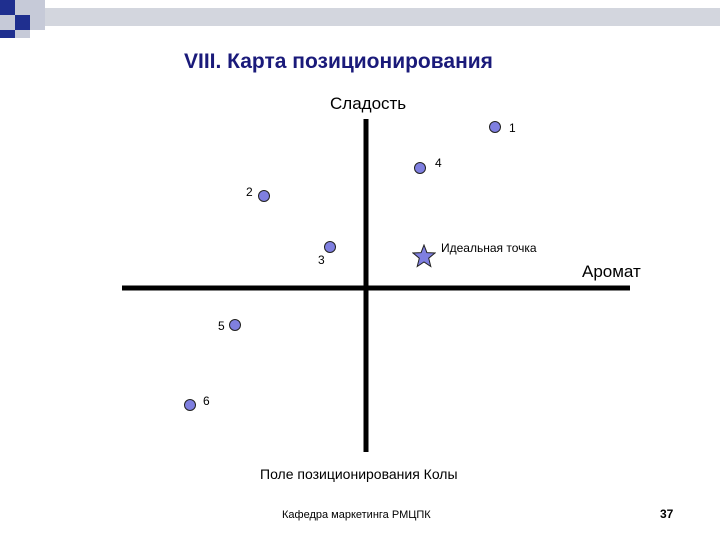 The width and height of the screenshot is (720, 540). Describe the element at coordinates (356, 515) in the screenshot. I see `footer-text: Кафедра маркетинга РМЦПК` at that location.